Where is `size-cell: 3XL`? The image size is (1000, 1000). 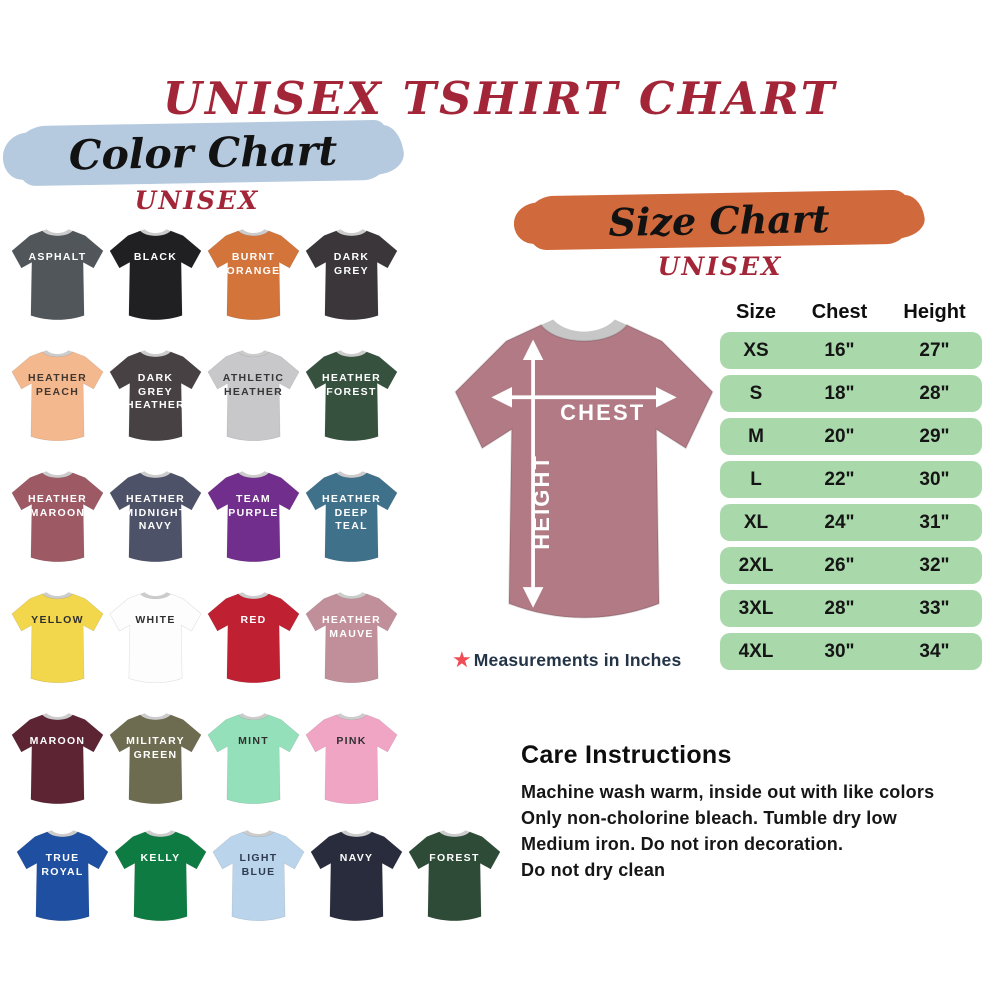 size-cell: 3XL is located at coordinates (756, 608).